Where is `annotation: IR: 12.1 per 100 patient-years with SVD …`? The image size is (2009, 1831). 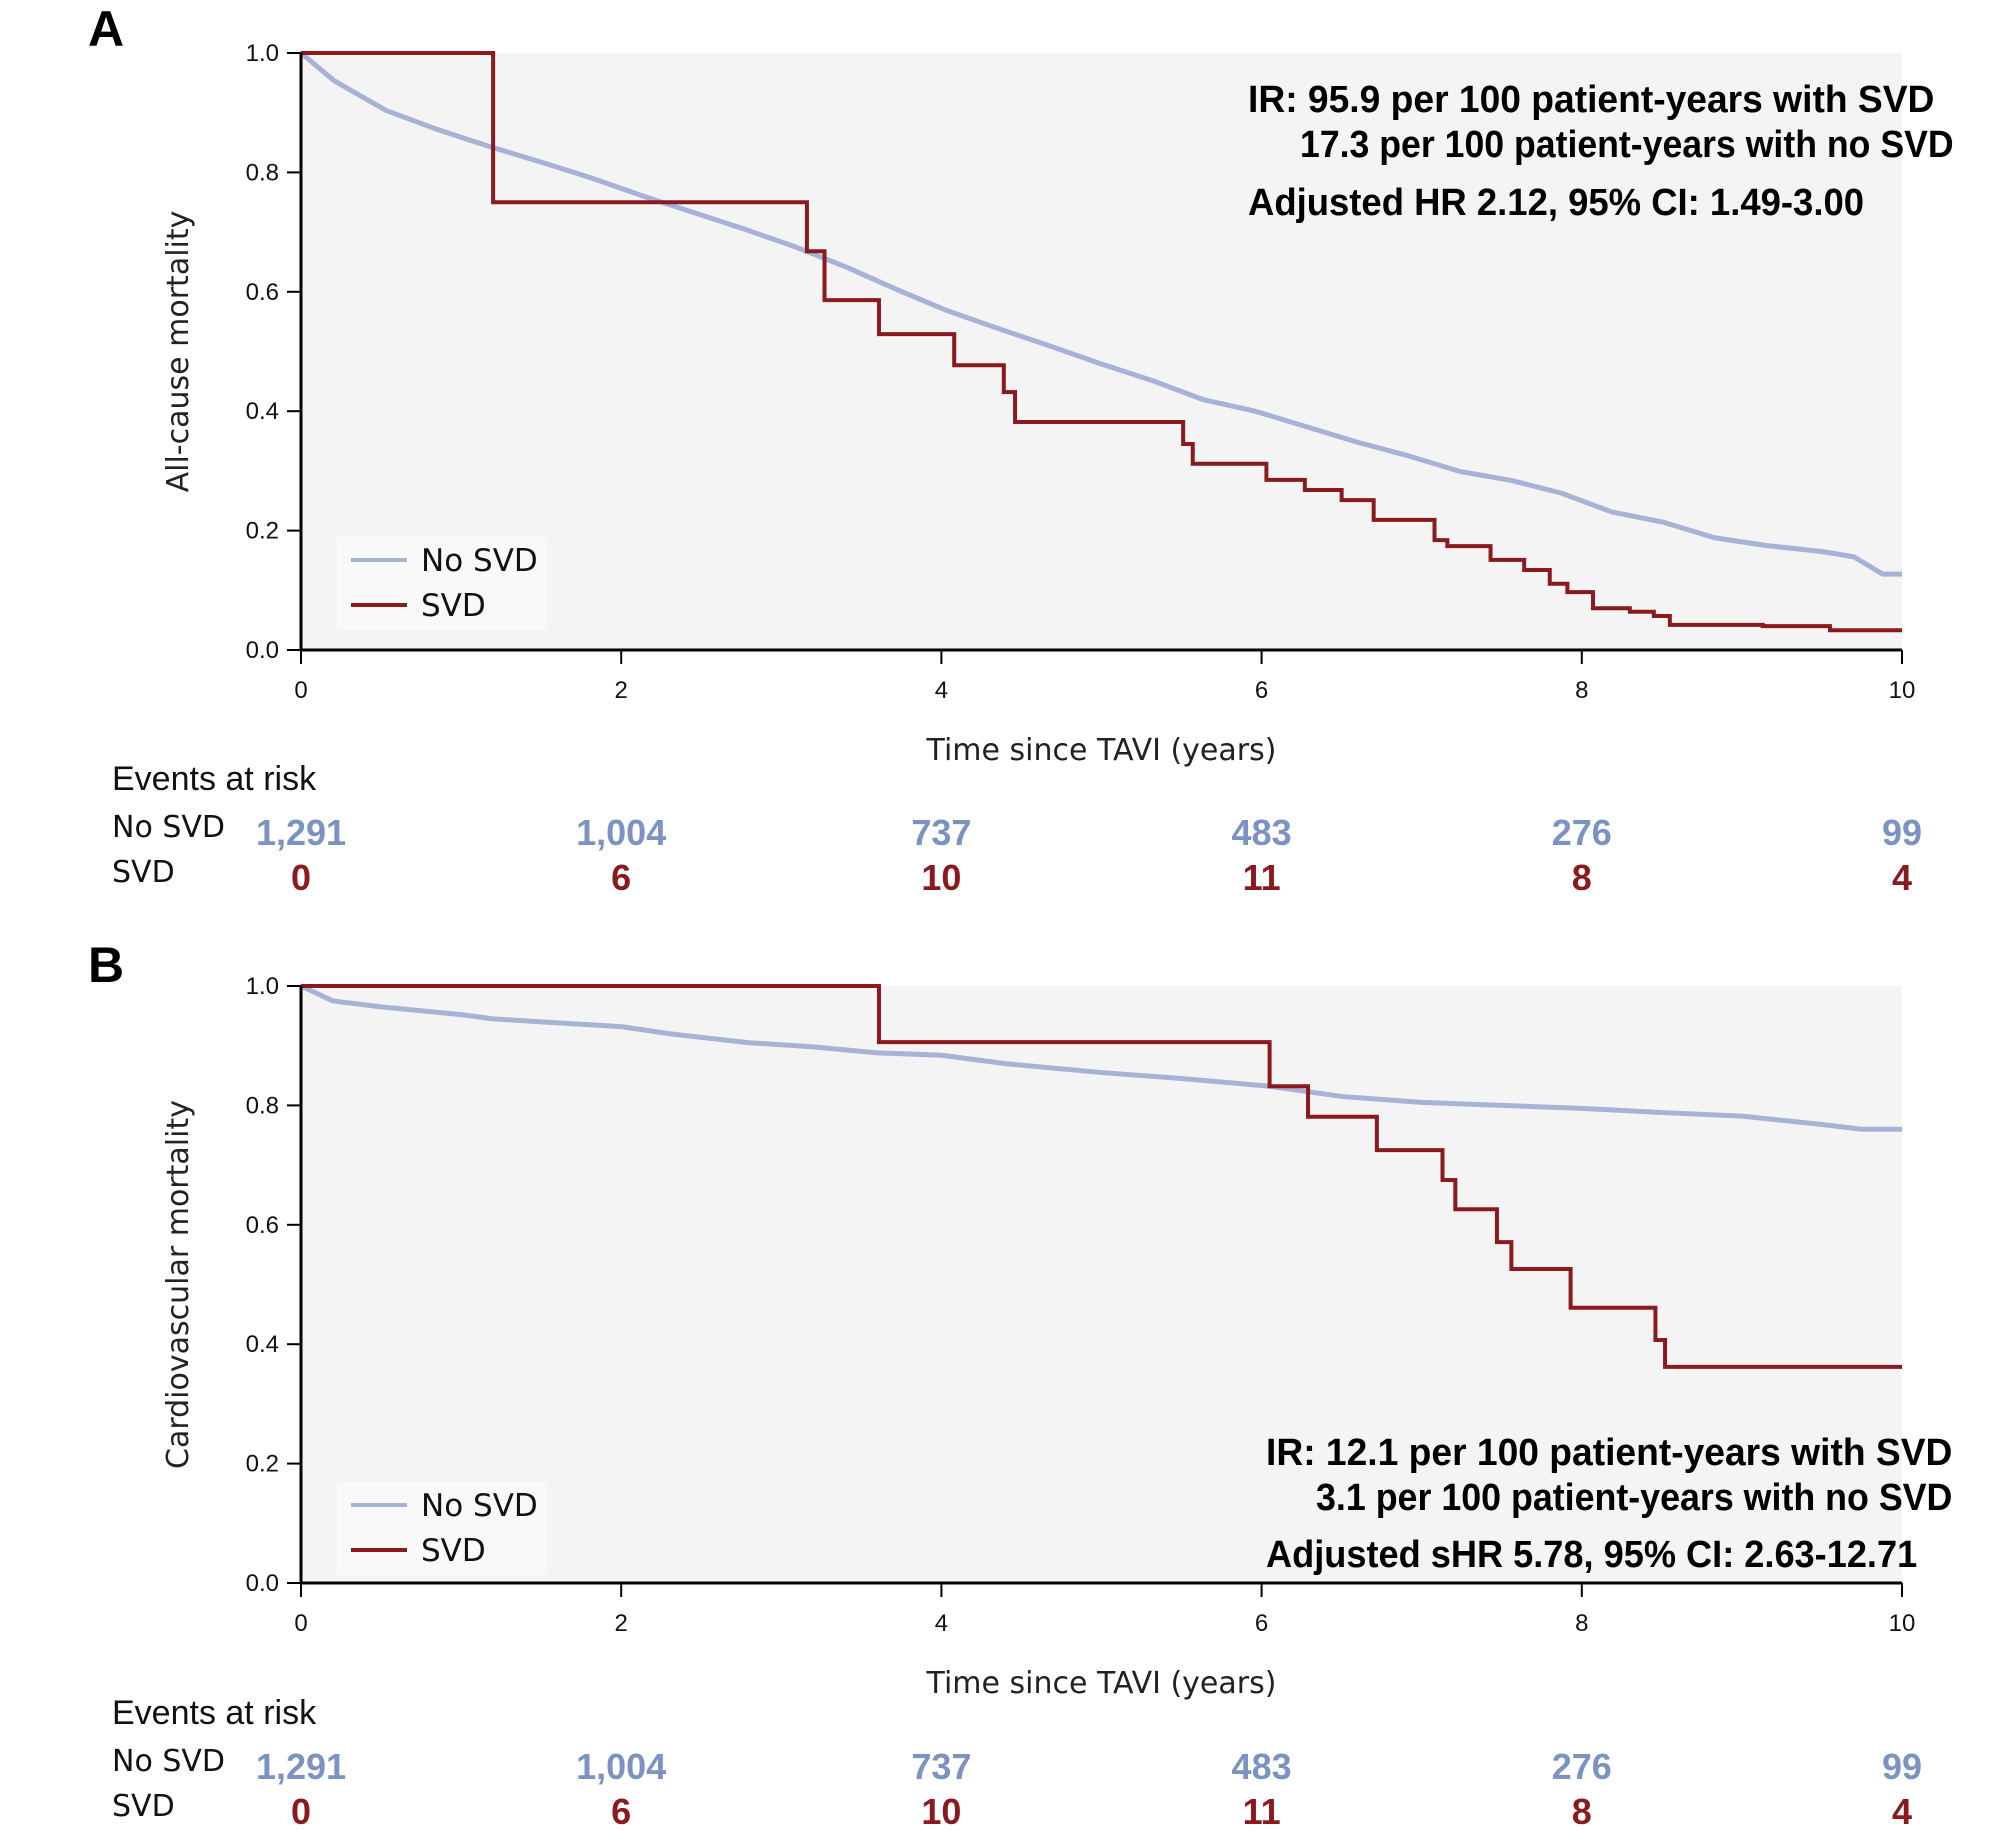 annotation: IR: 12.1 per 100 patient-years with SVD … is located at coordinates (1609, 1504).